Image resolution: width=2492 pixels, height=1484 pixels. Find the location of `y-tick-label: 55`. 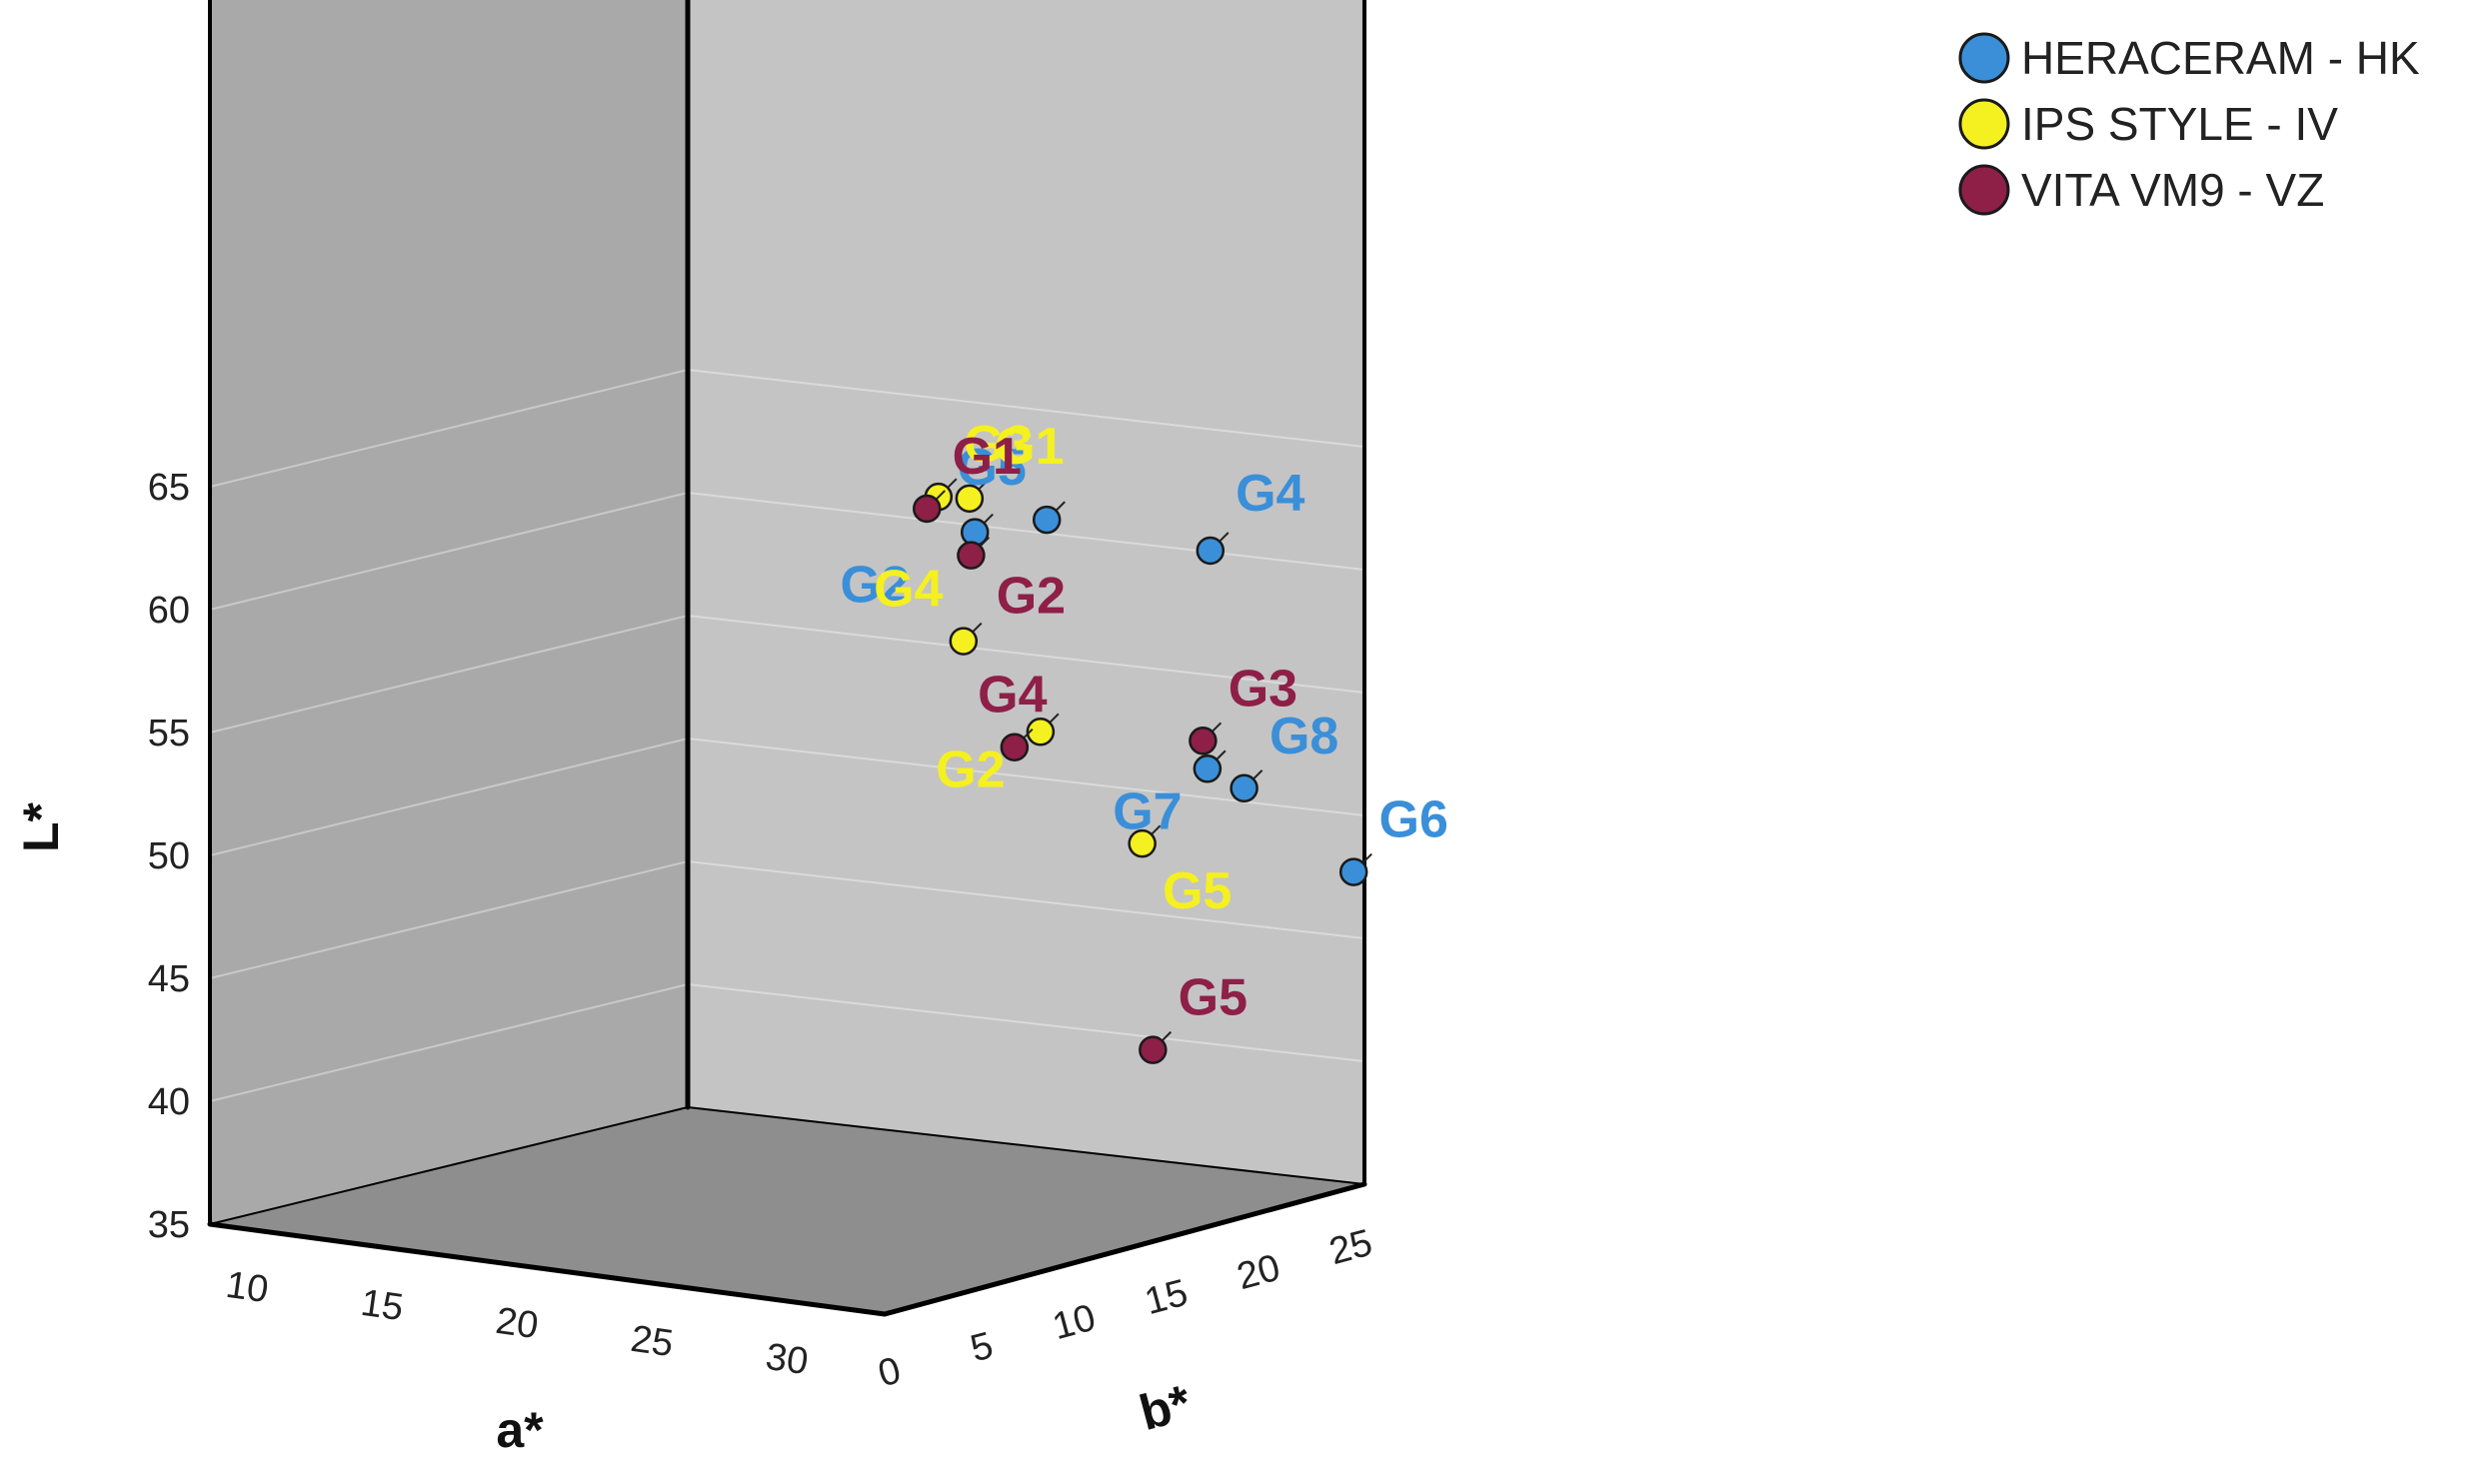

y-tick-label: 55 is located at coordinates (169, 733).